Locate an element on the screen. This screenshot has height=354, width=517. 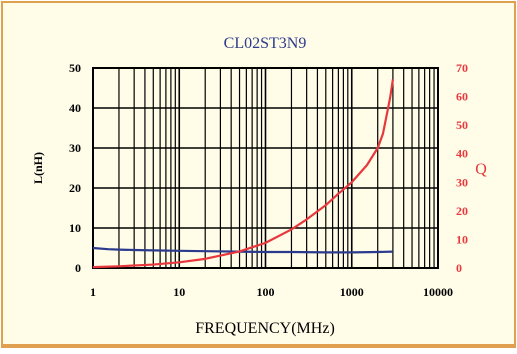
y-right-tick-labels: 0 10 20 30 40 50 60 70 is located at coordinates (462, 168).